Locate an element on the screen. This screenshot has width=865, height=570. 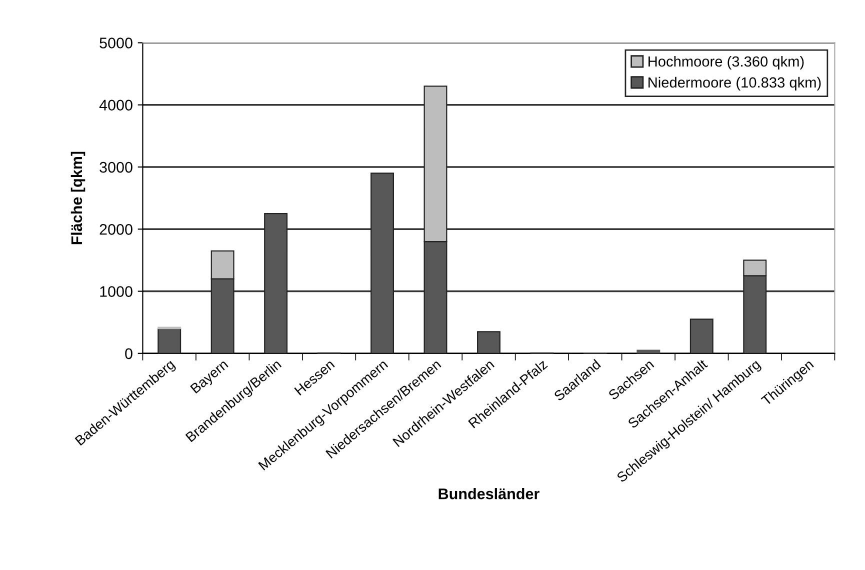
legend-label: Hochmoore (3.360 qkm) is located at coordinates (726, 63).